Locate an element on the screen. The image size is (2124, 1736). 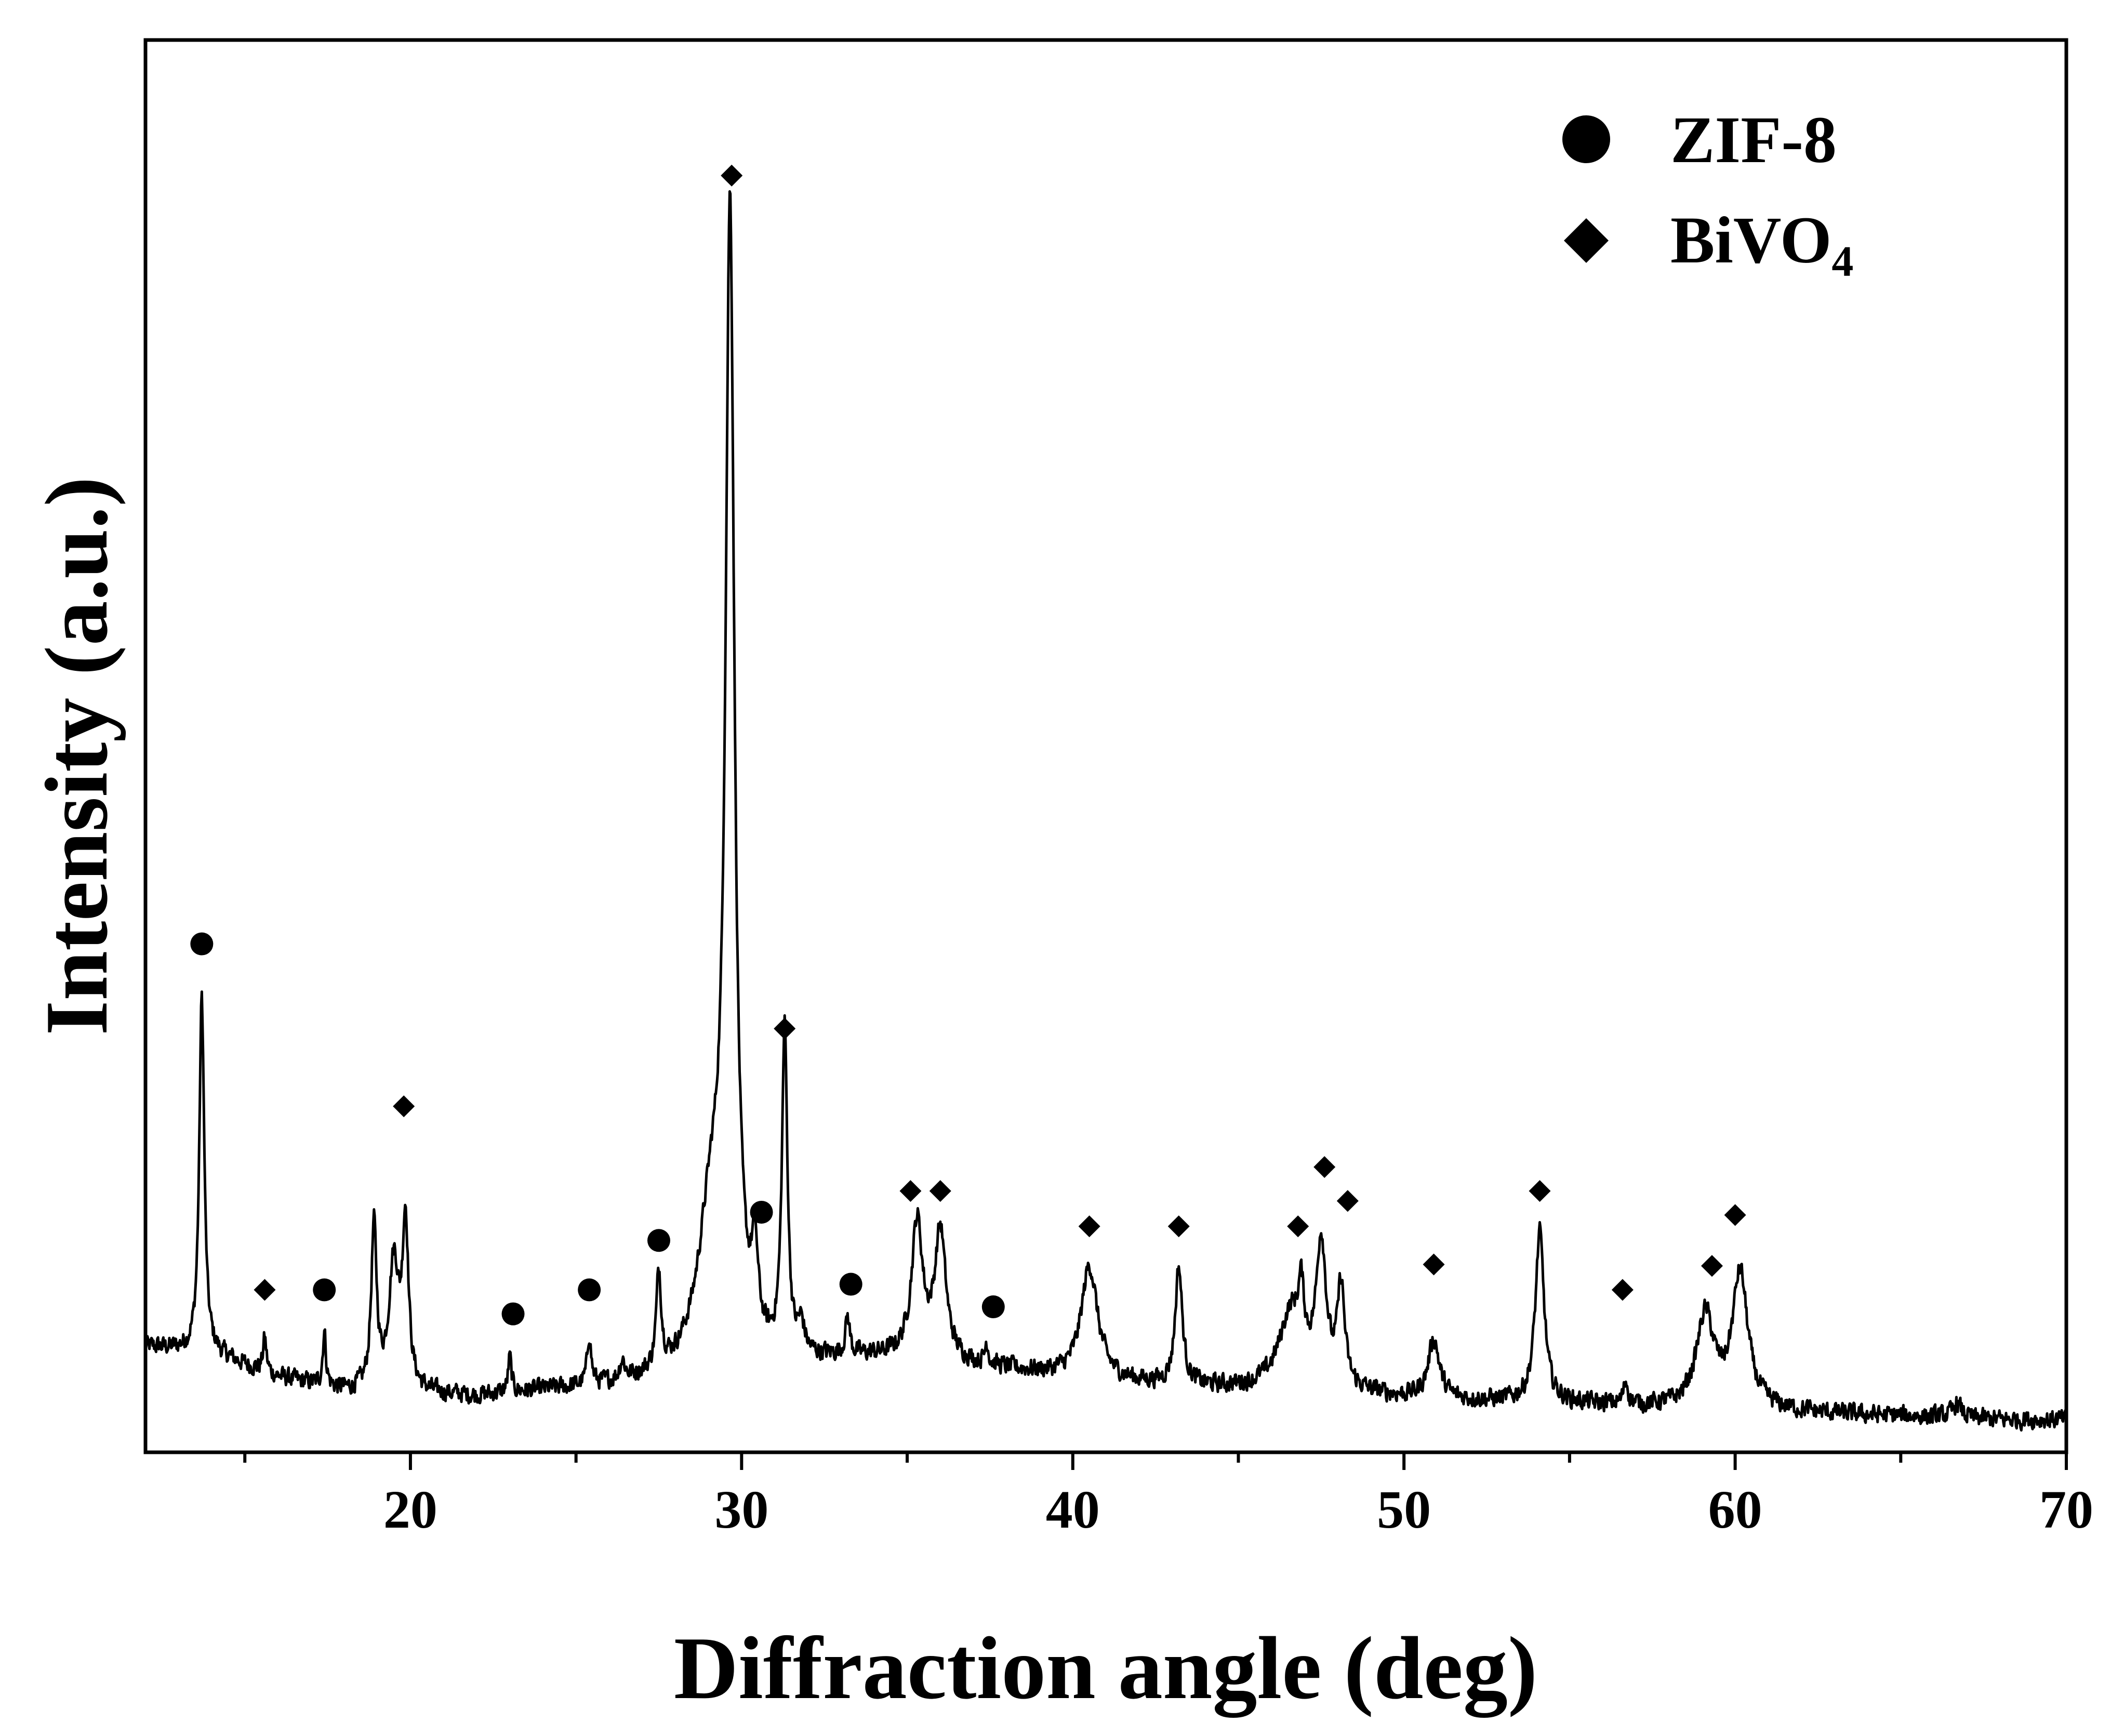
x-axis-tick-labels: 20 30 40 50 60 70 is located at coordinates (1238, 1510).